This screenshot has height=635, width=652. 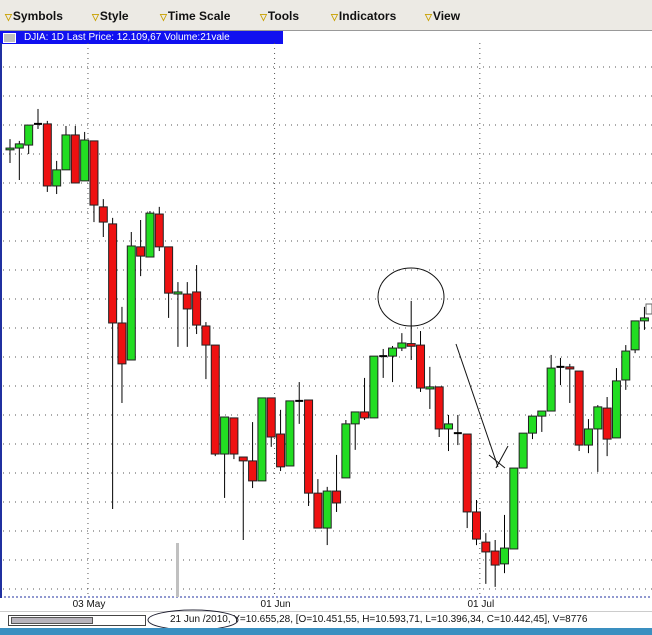 What do you see at coordinates (481, 604) in the screenshot?
I see `x-tick-label: 01 Jul` at bounding box center [481, 604].